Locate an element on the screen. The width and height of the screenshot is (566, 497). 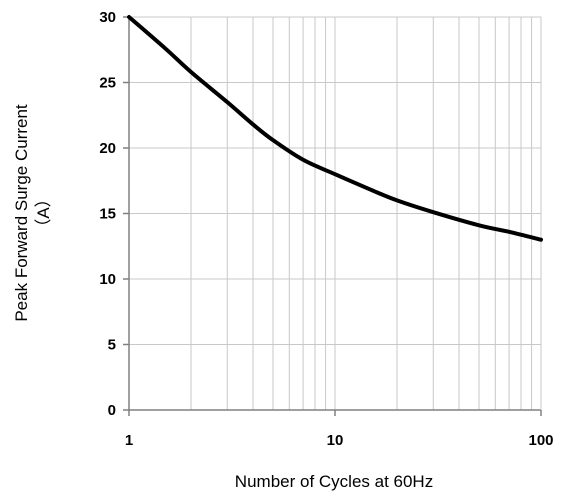
y-tick-label: 30 is located at coordinates (107, 17).